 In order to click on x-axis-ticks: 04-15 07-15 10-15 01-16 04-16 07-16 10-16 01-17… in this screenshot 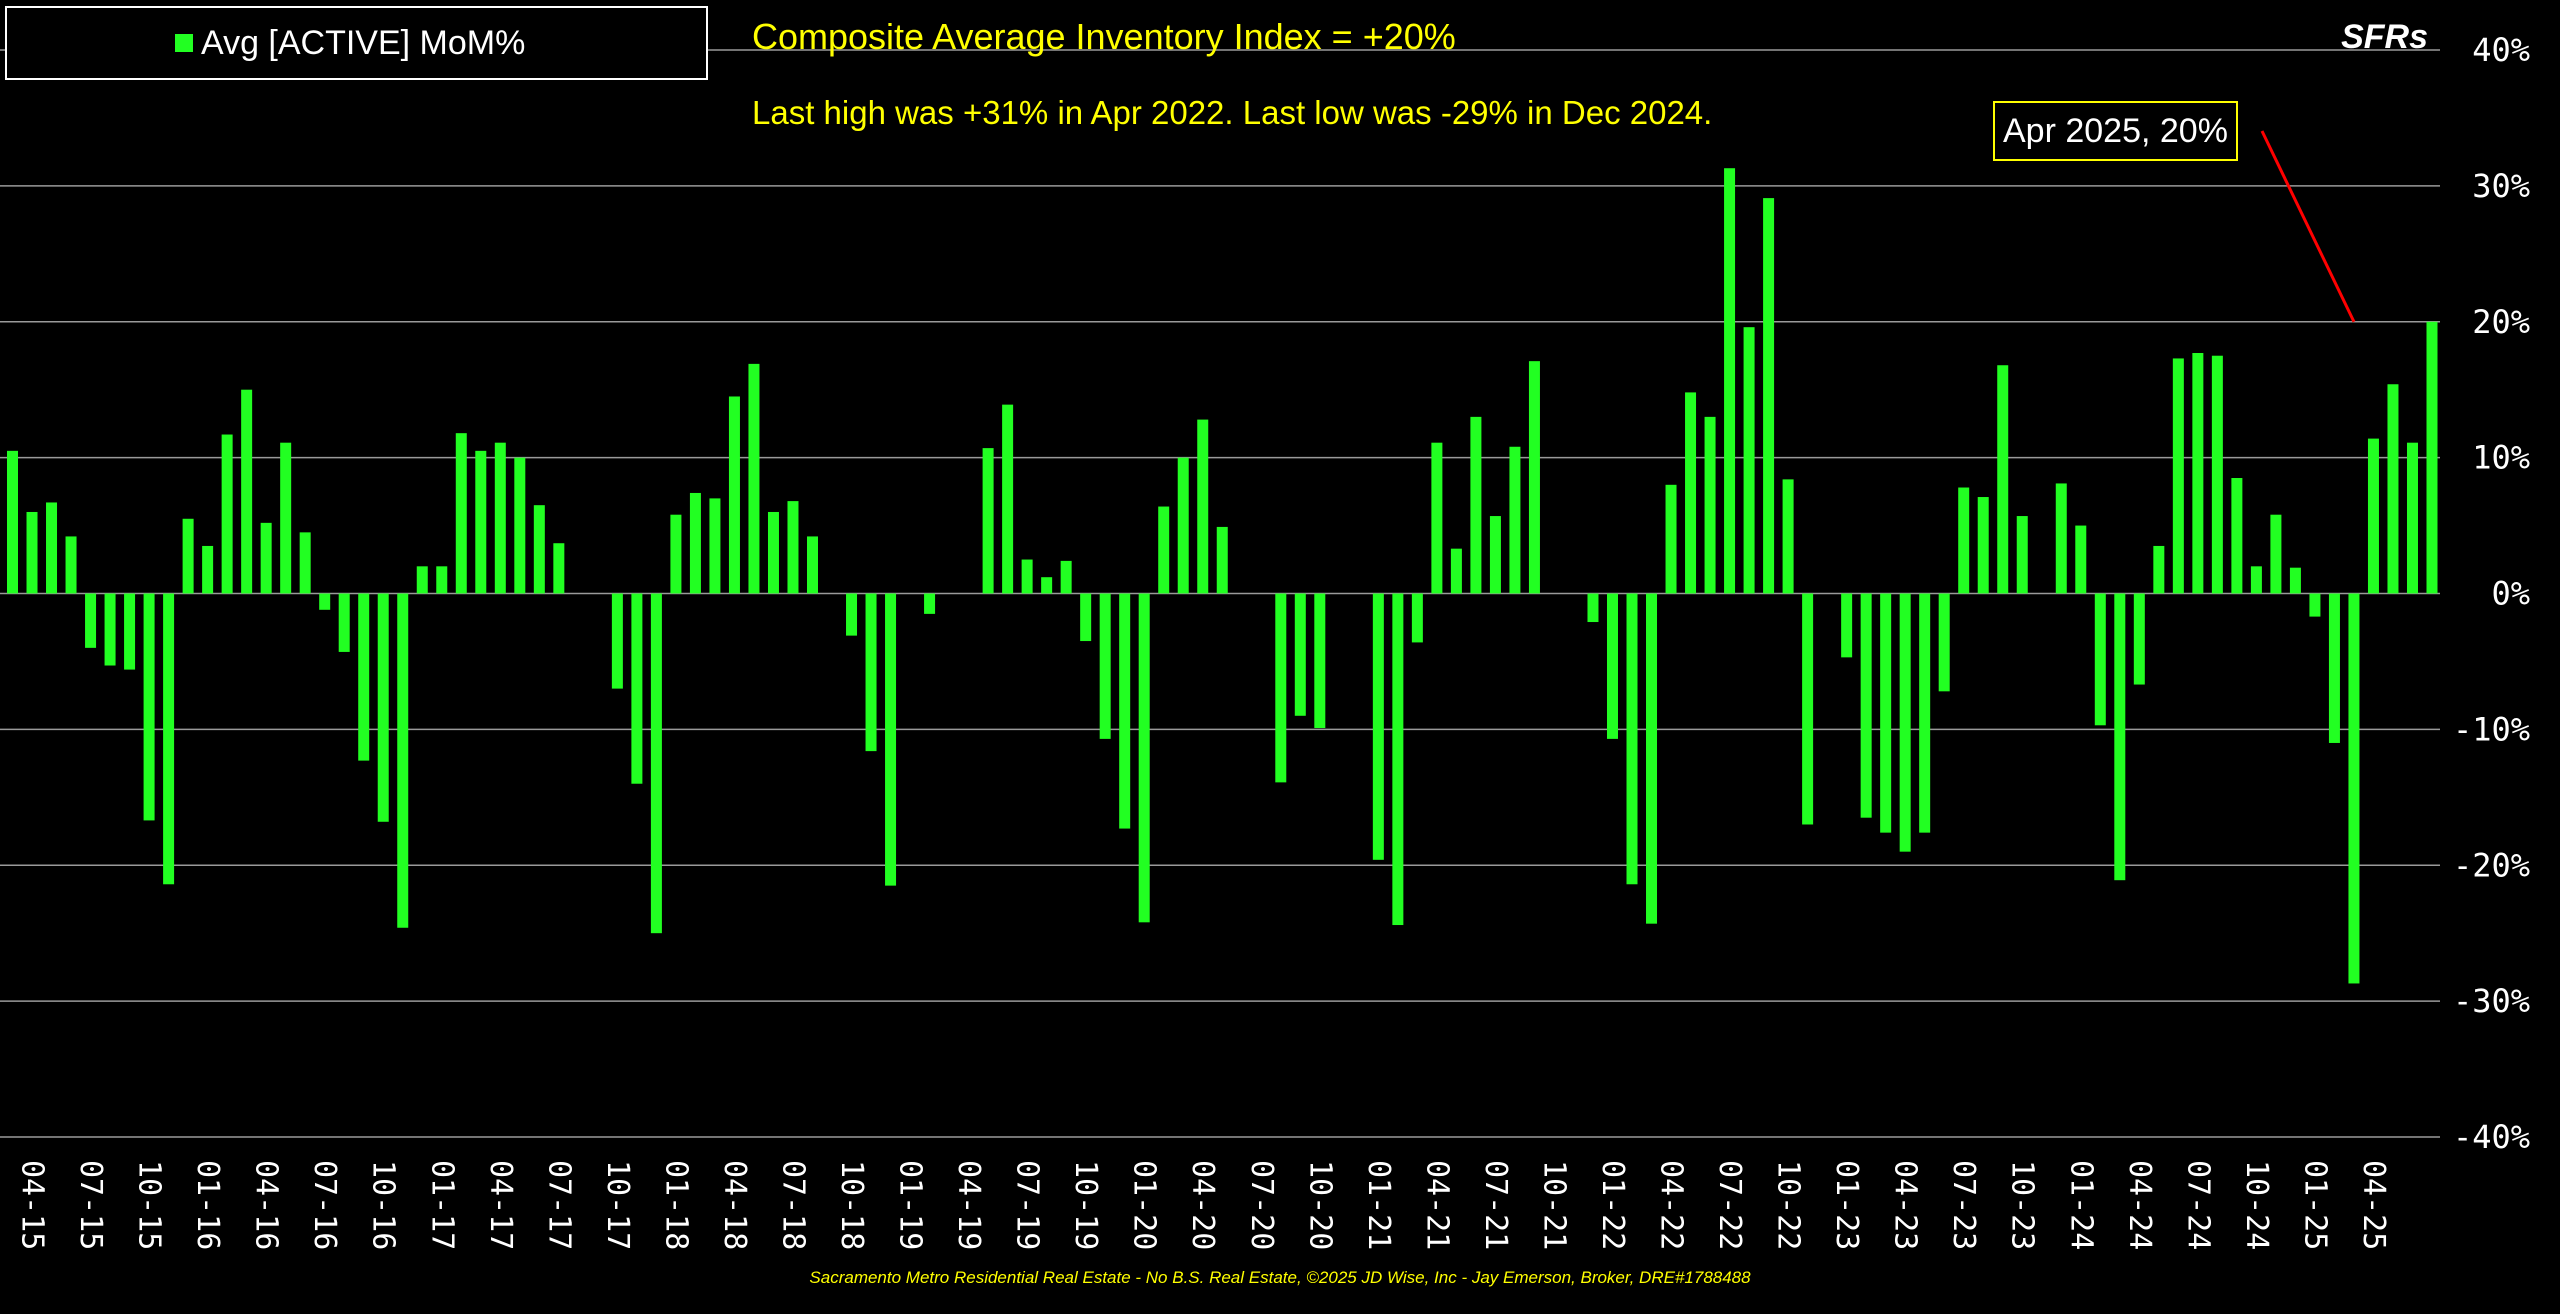, I will do `click(1203, 1205)`.